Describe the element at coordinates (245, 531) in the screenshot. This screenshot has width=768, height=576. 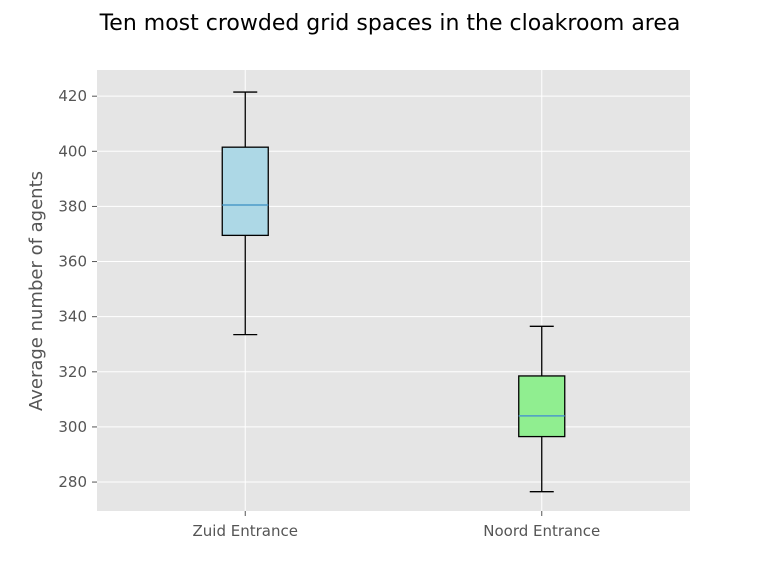
I see `x-tick-label: Zuid Entrance` at that location.